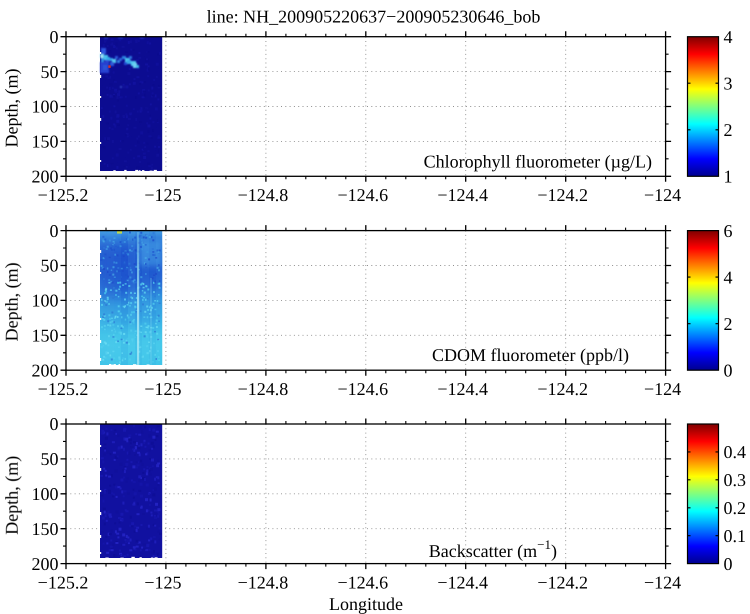 This screenshot has width=750, height=614. Describe the element at coordinates (735, 536) in the screenshot. I see `svg-text: 0.1` at that location.